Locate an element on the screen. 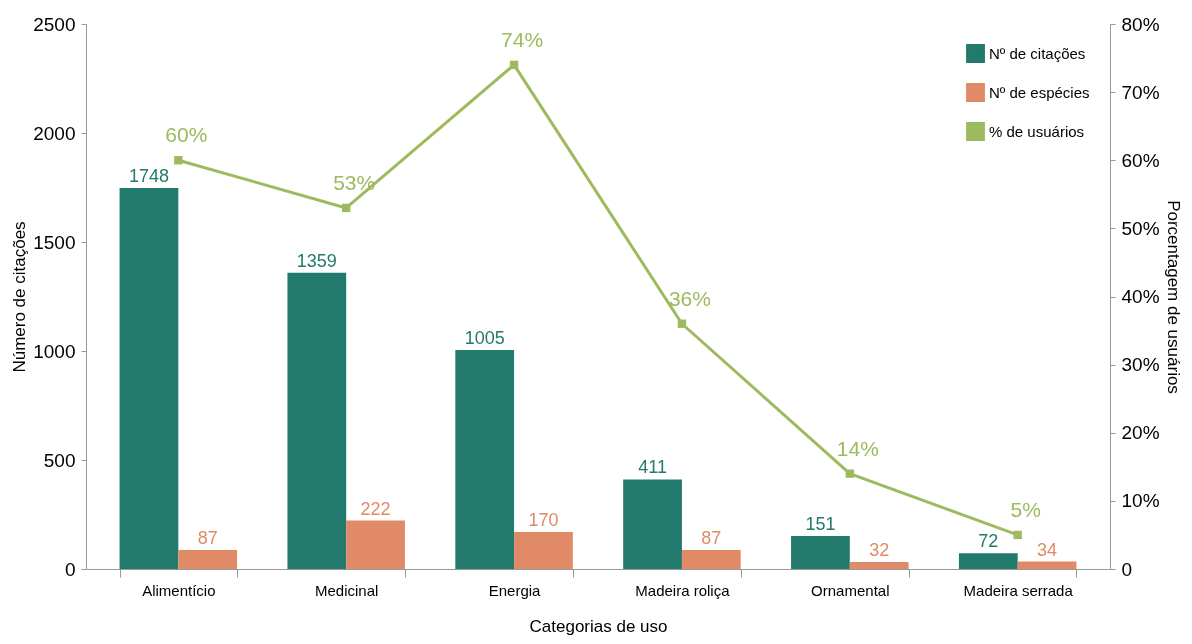 This screenshot has height=644, width=1192. data-label: 74% is located at coordinates (522, 39).